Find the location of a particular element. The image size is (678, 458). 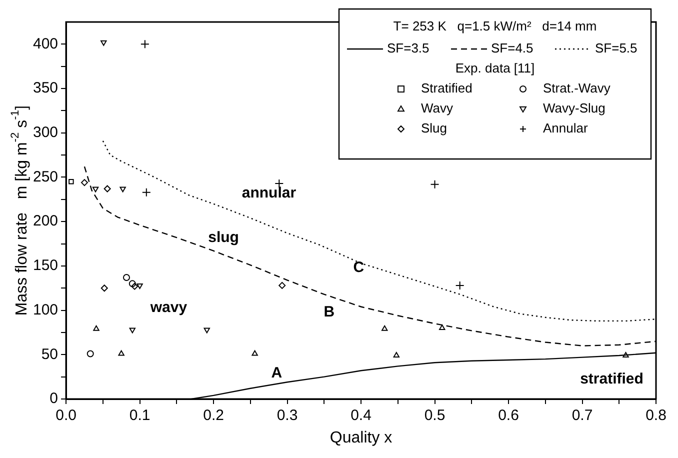

x-tick-label: 0.3 is located at coordinates (287, 415).